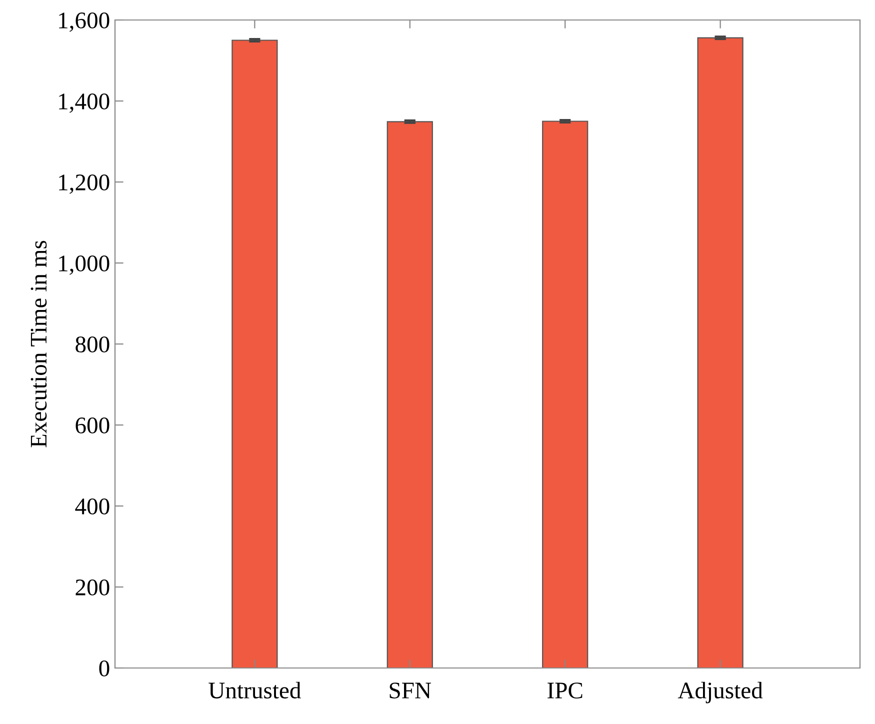 The width and height of the screenshot is (875, 724). What do you see at coordinates (92, 506) in the screenshot?
I see `y-tick-label: 400` at bounding box center [92, 506].